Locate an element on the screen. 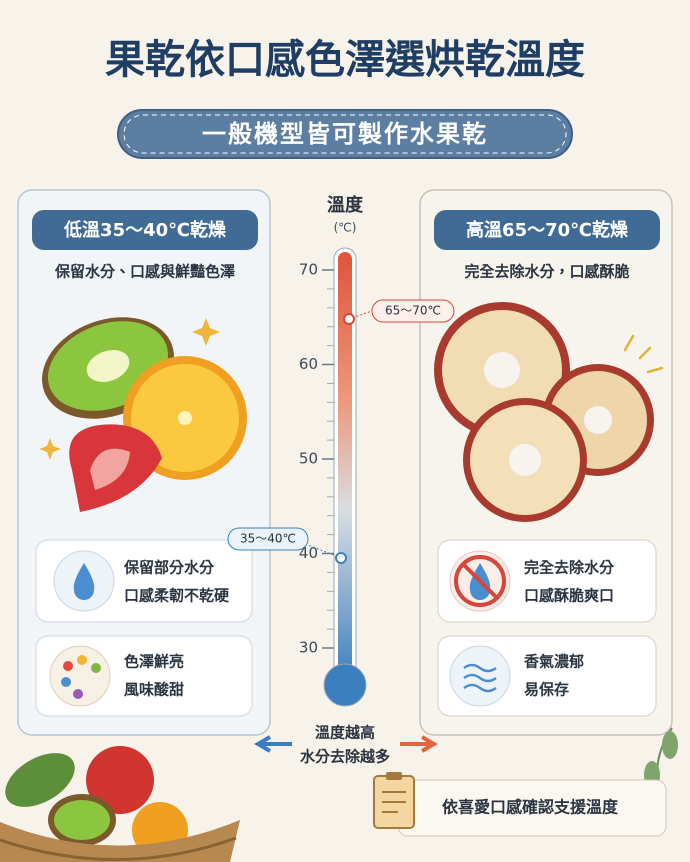 This screenshot has width=690, height=862. feature-text: 口感柔韌不乾硬 is located at coordinates (177, 596).